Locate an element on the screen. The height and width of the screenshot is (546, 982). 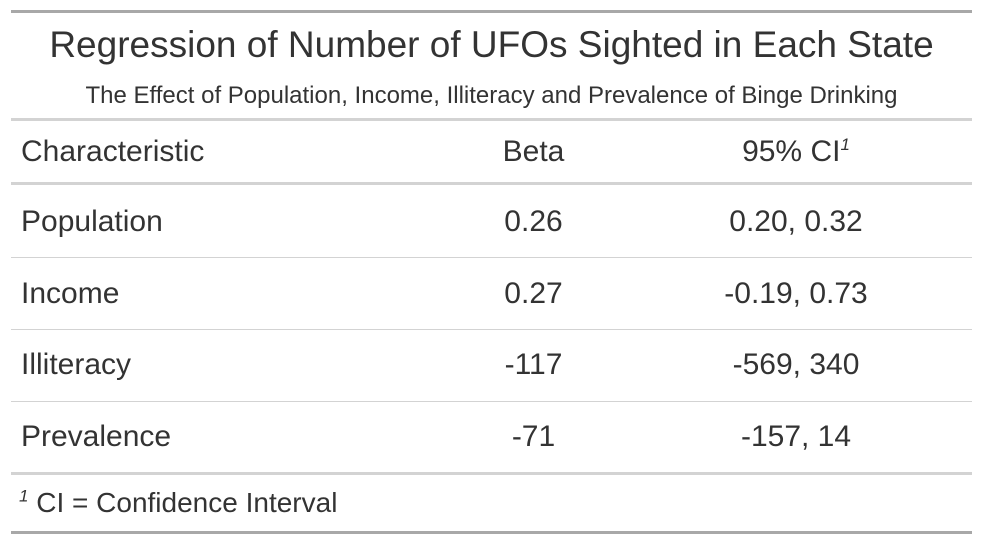
row-ci: -0.19, 0.73 is located at coordinates (796, 293).